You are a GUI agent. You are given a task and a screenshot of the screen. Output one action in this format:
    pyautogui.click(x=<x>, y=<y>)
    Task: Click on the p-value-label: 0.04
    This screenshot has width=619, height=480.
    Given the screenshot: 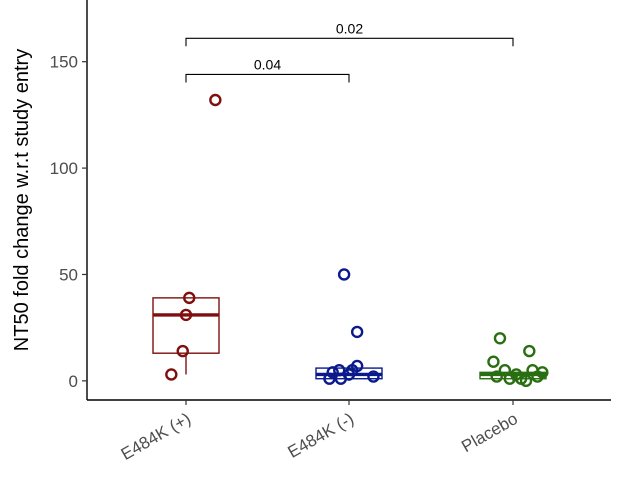 What is the action you would take?
    pyautogui.click(x=267, y=64)
    